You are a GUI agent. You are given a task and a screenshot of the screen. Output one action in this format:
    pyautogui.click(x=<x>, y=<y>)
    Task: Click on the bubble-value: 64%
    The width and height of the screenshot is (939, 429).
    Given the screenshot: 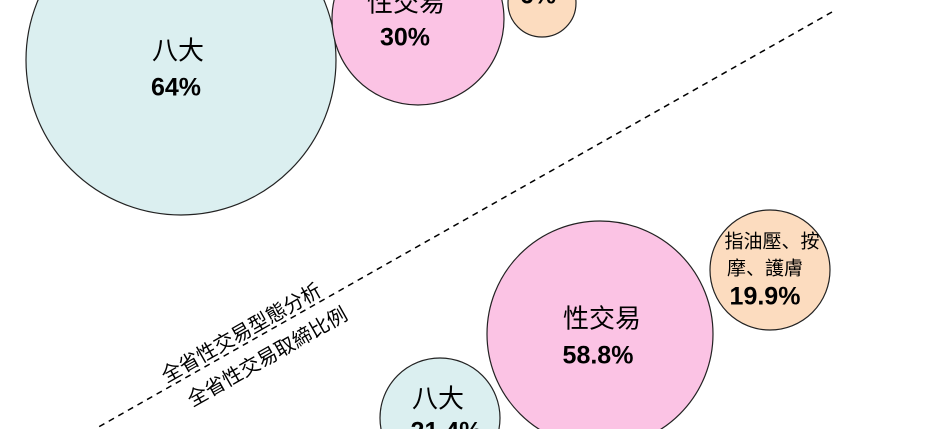 What is the action you would take?
    pyautogui.click(x=176, y=88)
    